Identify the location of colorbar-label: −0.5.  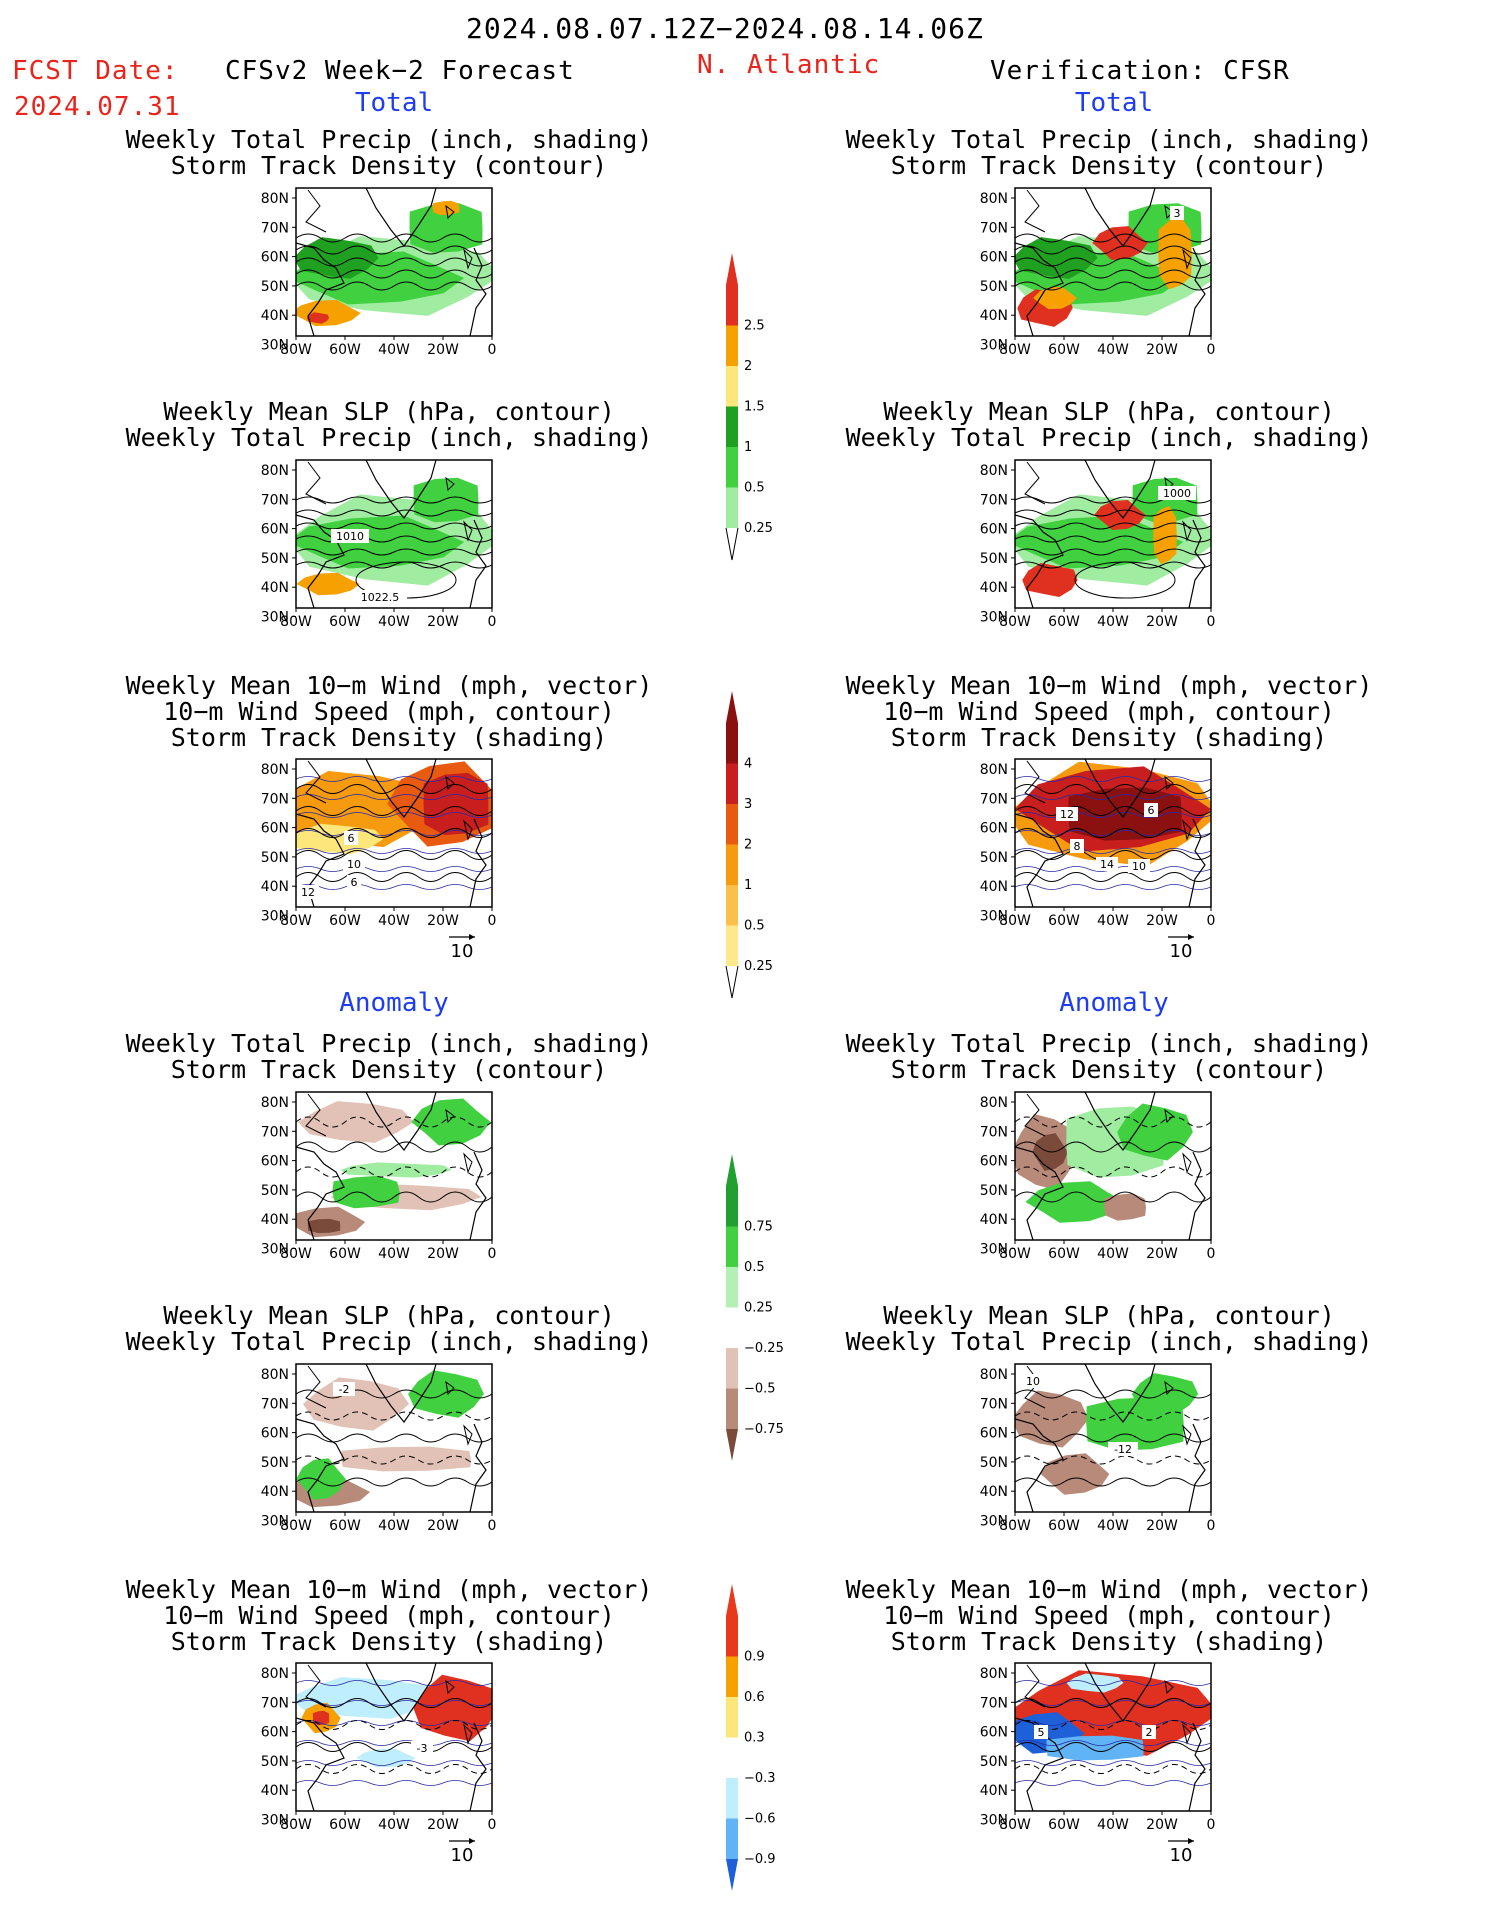
(760, 1389).